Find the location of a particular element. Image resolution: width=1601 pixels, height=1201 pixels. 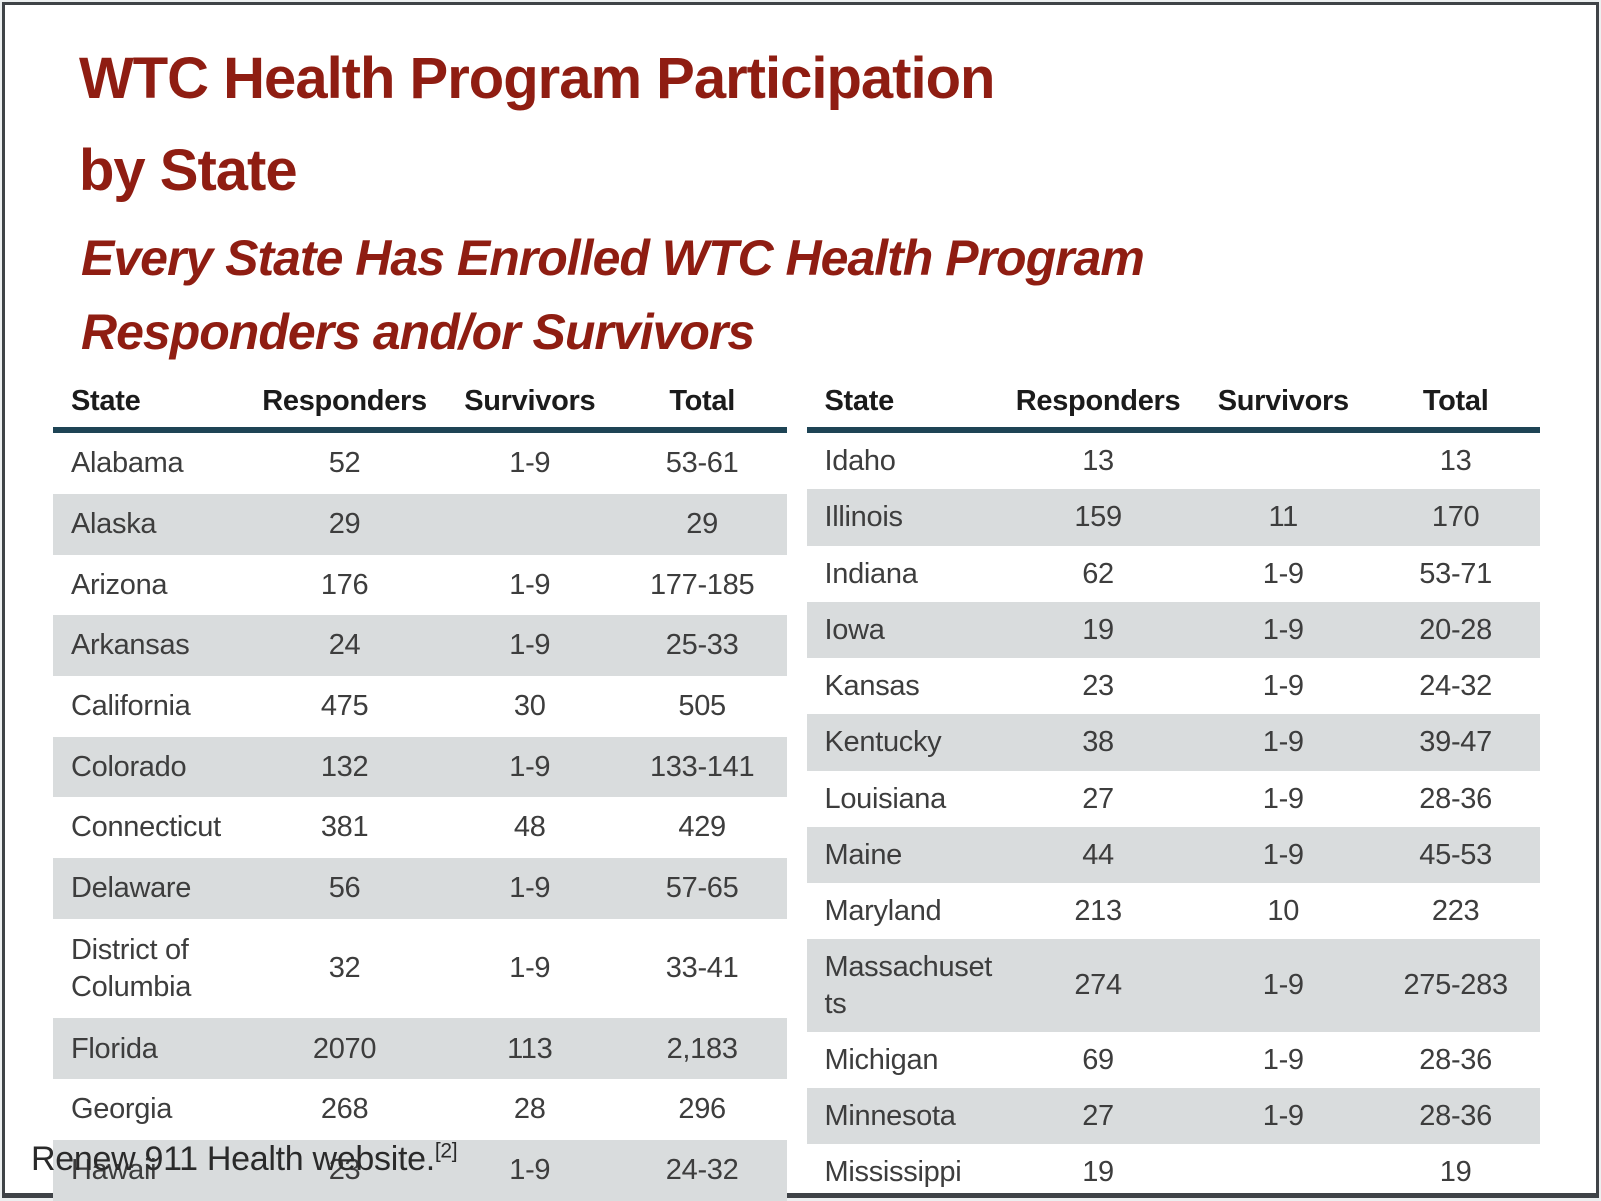

table-row: Connecticut 381 48 429 is located at coordinates (420, 827).